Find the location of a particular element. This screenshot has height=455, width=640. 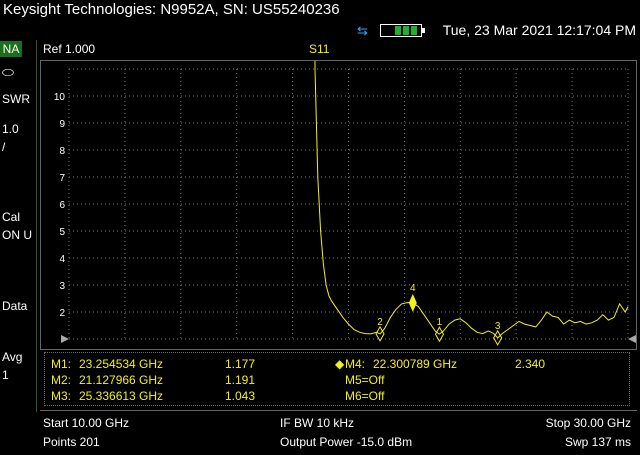

status-bar: ⇆ Tue, 23 Mar 2021 12:17:04 PM is located at coordinates (320, 31).